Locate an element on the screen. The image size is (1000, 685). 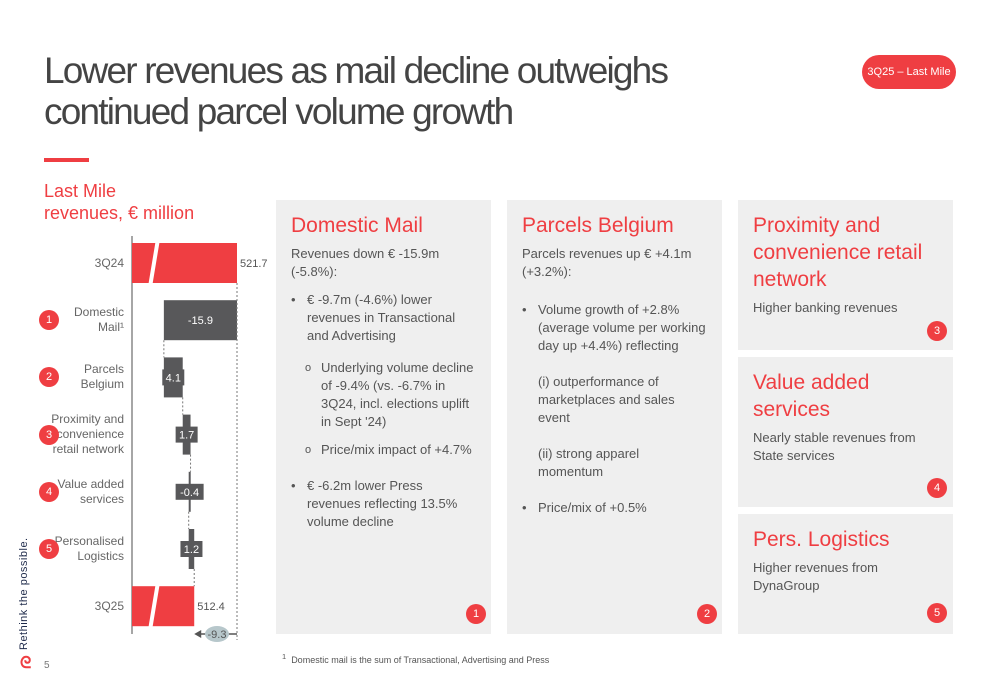
category-label: Personalised Logistics is located at coordinates (89, 548).